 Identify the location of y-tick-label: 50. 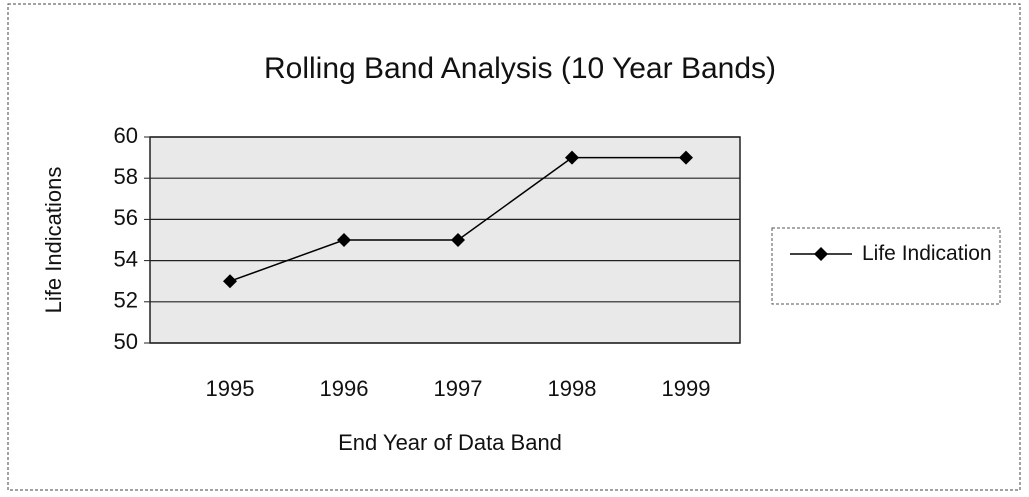
(126, 341).